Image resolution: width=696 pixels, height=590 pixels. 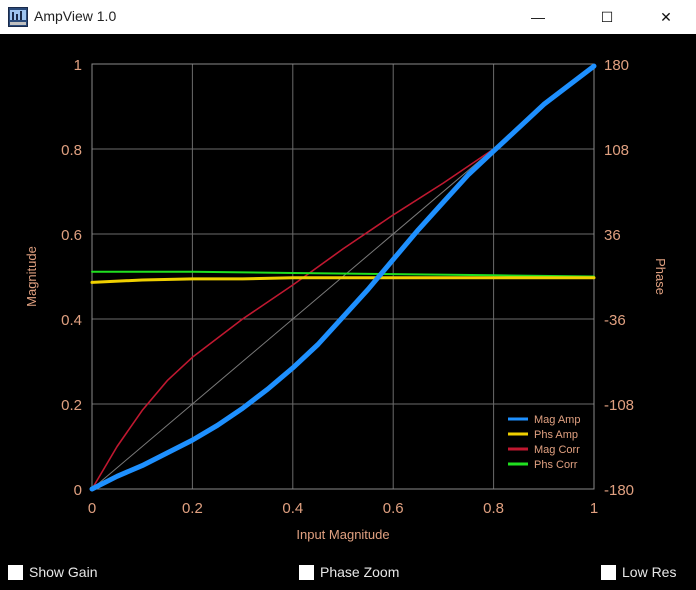 I want to click on series-line-phs-amp, so click(x=343, y=280).